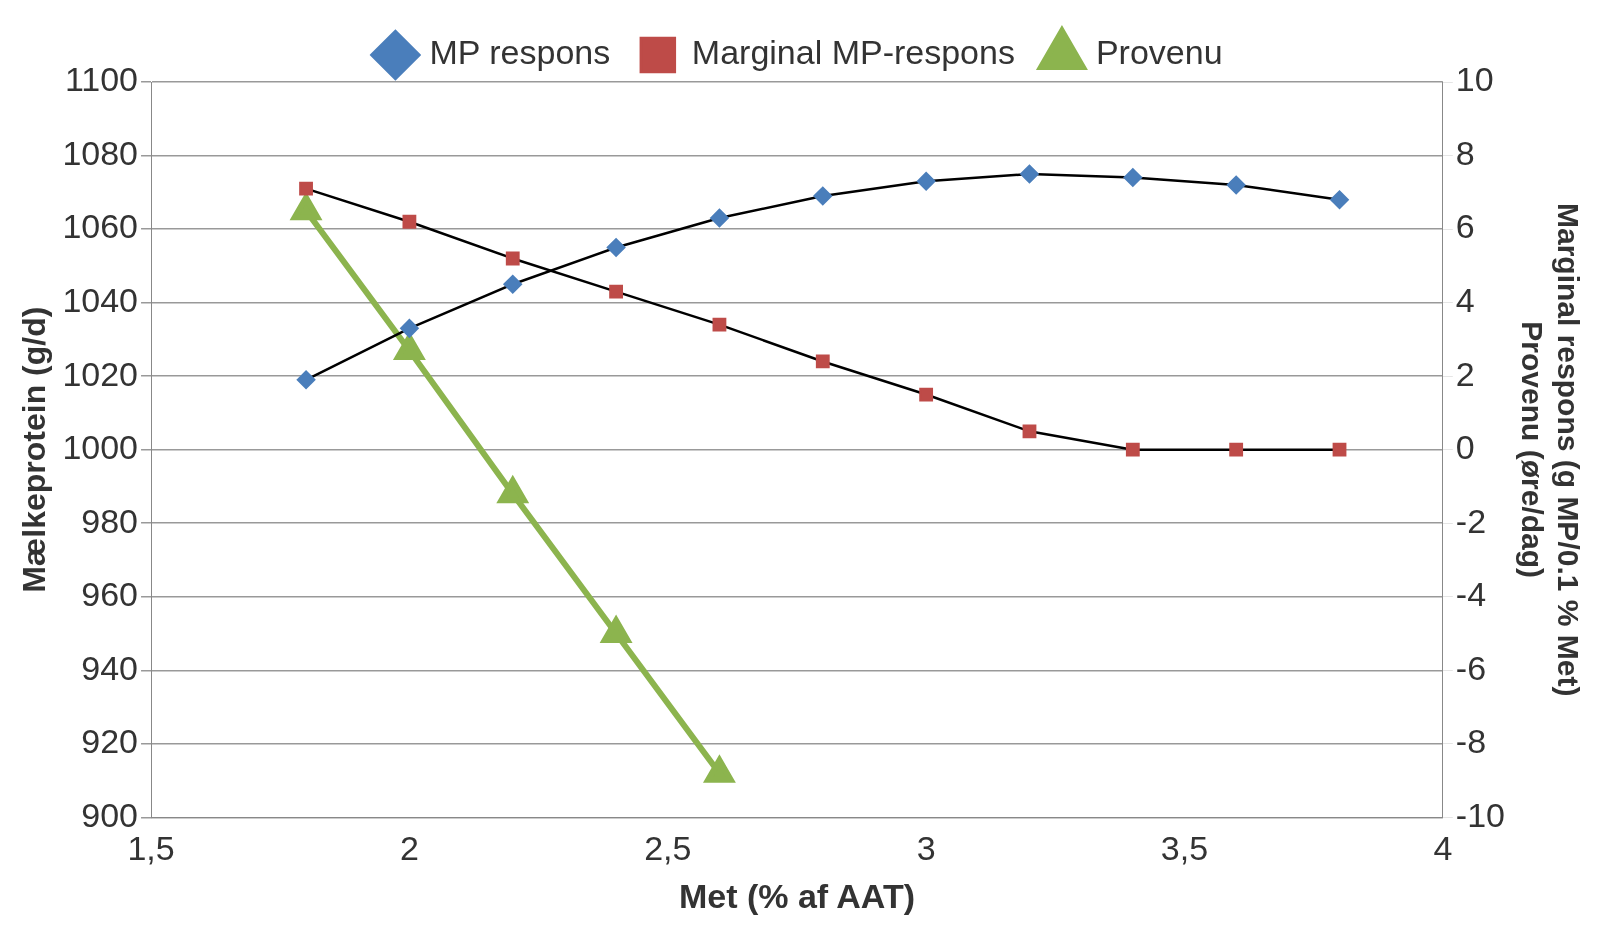  What do you see at coordinates (1465, 152) in the screenshot?
I see `y2-tick-label: 8` at bounding box center [1465, 152].